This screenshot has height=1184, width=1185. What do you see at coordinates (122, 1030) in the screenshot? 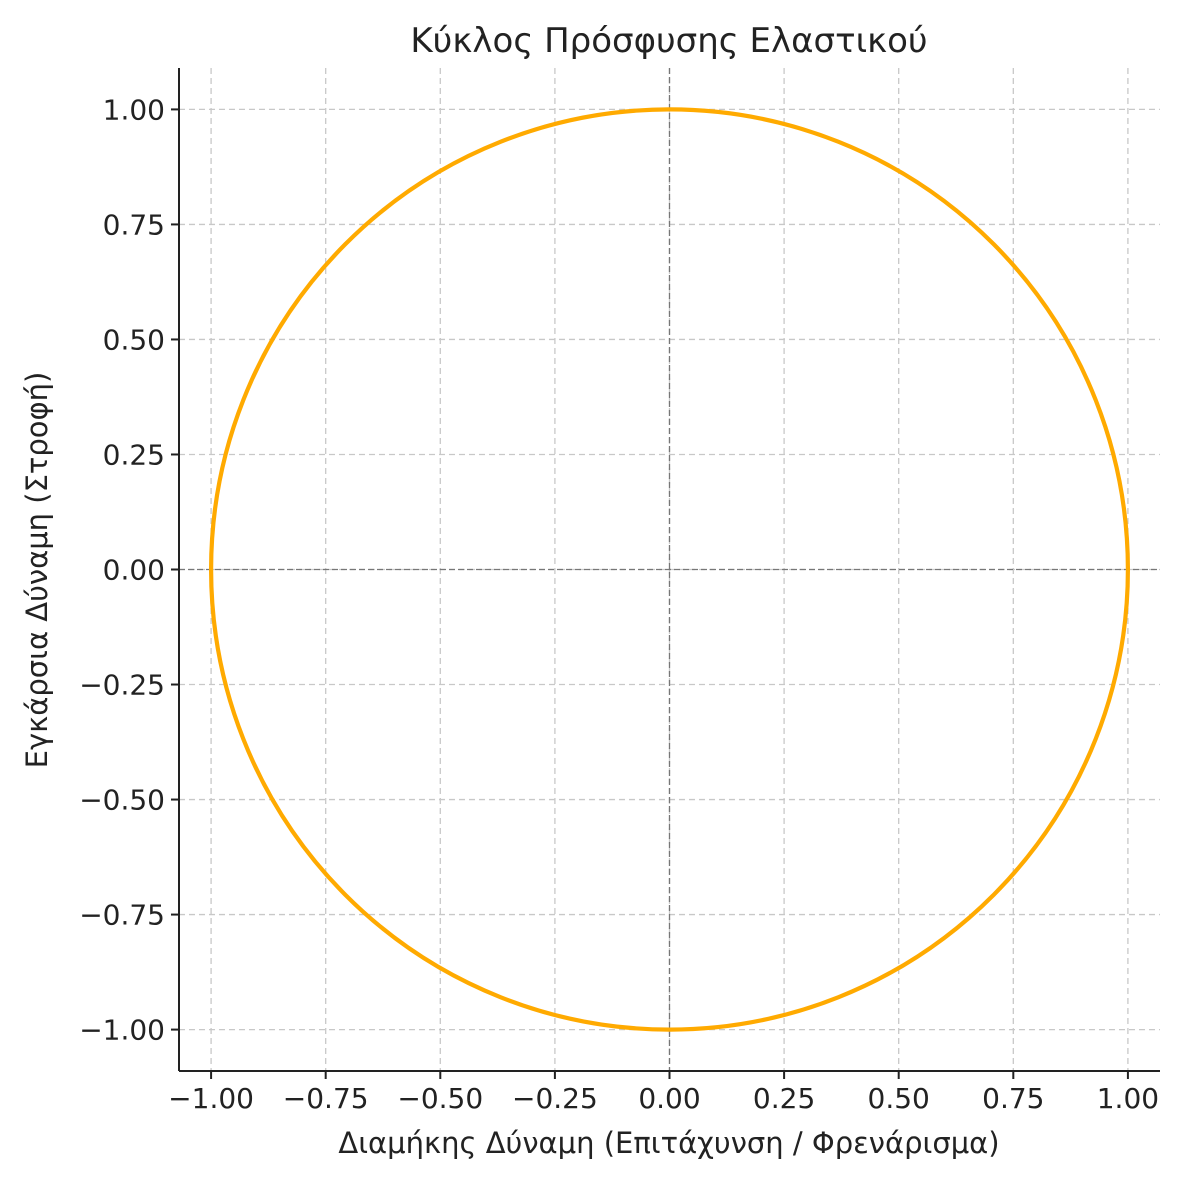
I see `y-tick-label: −1.00` at bounding box center [122, 1030].